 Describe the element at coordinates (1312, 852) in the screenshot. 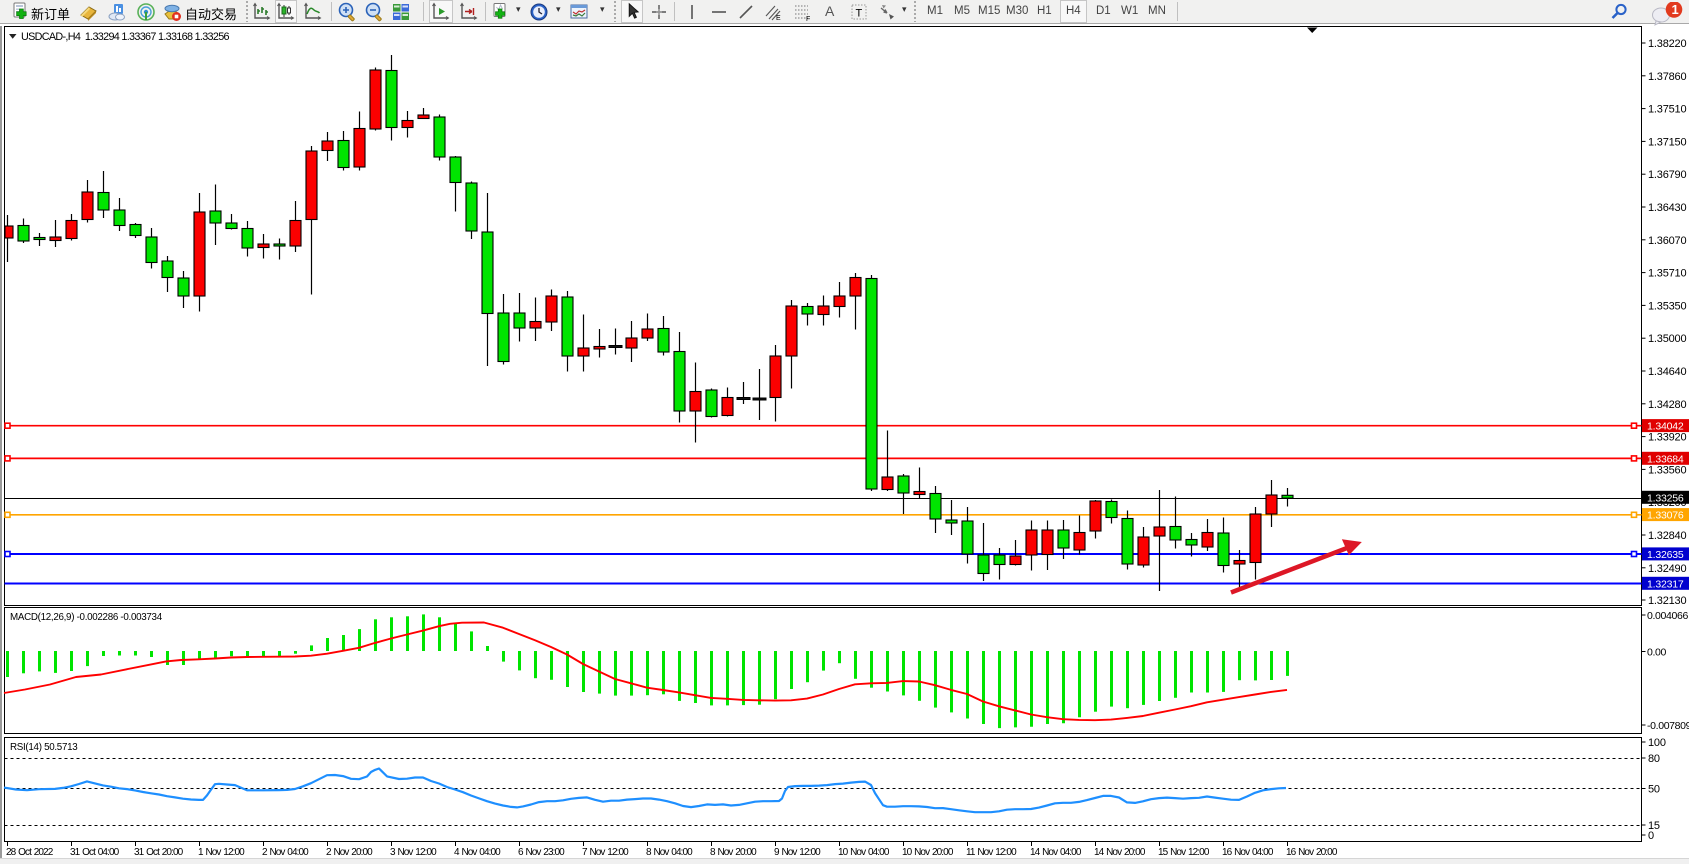

I see `svg-text: 16 Nov 20:00` at that location.